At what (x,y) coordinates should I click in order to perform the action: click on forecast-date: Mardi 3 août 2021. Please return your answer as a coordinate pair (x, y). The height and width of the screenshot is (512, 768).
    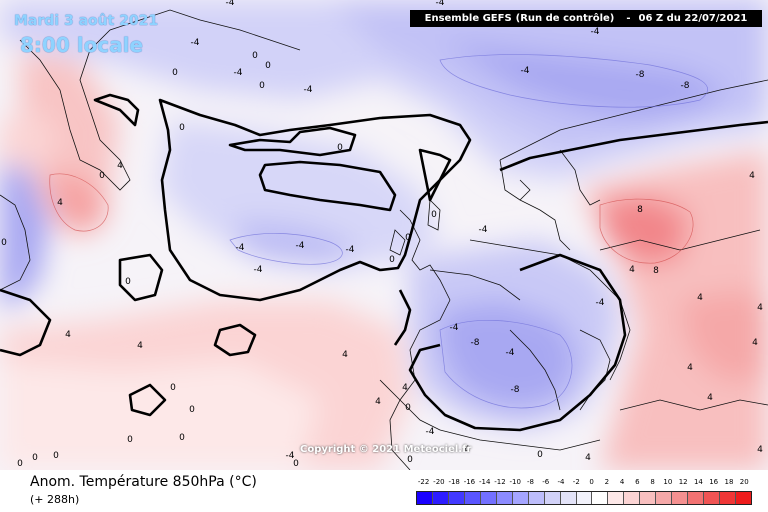
    Looking at the image, I should click on (86, 21).